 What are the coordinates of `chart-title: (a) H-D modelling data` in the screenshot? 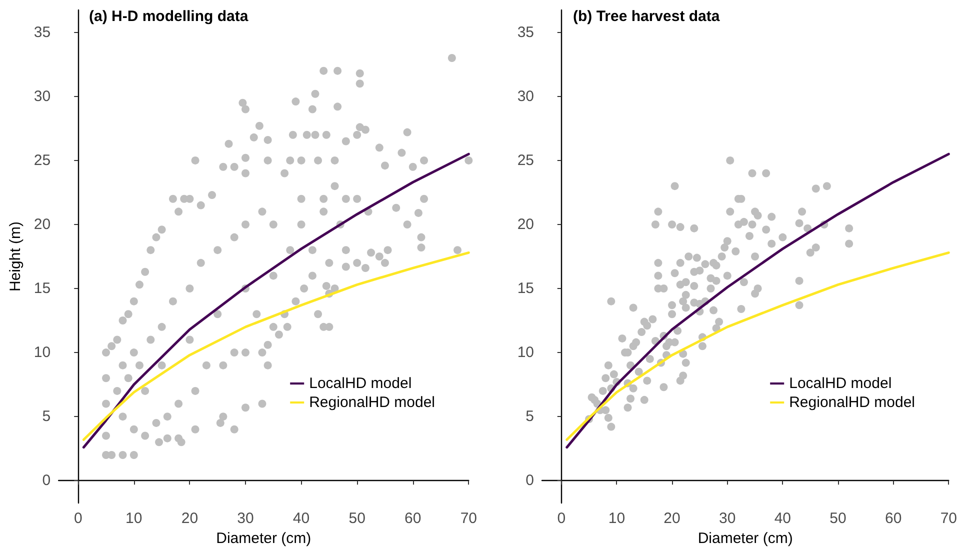 It's located at (169, 16).